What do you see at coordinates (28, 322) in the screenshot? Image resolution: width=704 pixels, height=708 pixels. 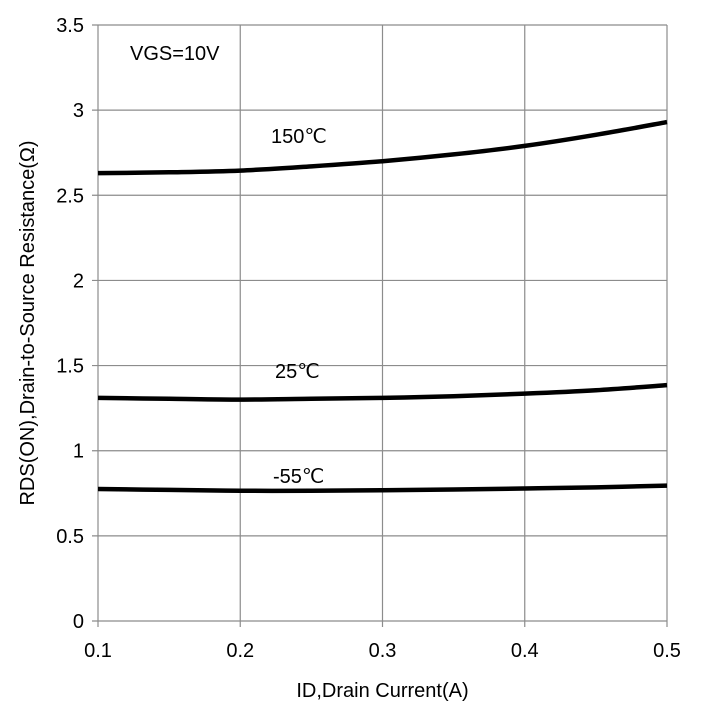 I see `y-axis-title: RDS(ON),Drain-to-Source Resistance(Ω)` at bounding box center [28, 322].